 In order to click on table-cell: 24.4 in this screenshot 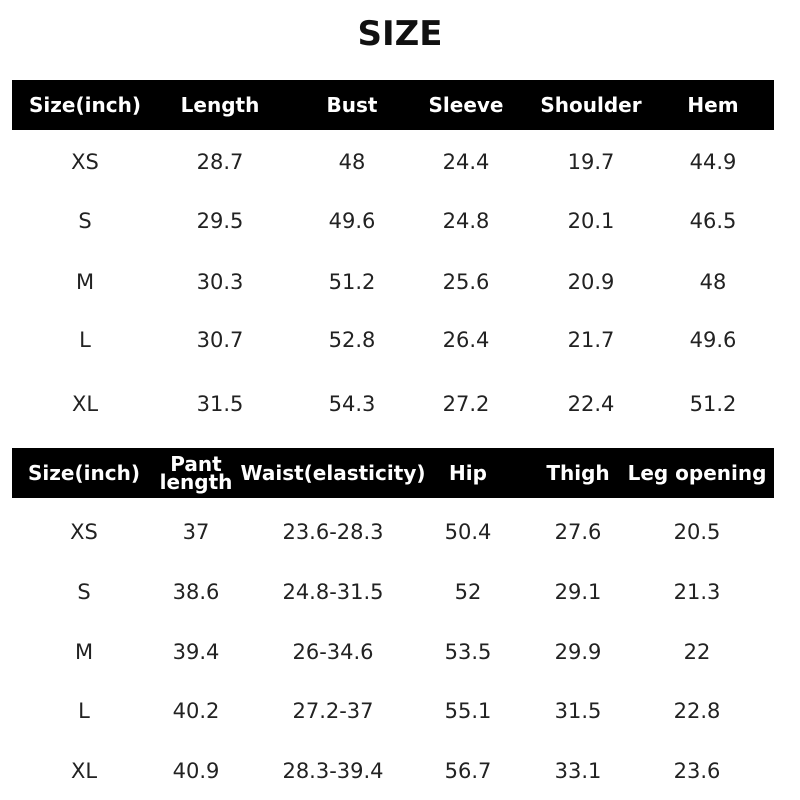, I will do `click(466, 162)`.